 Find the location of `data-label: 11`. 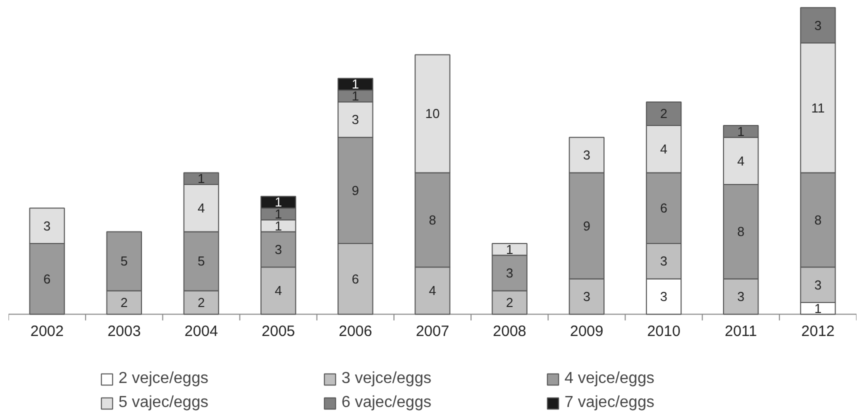

data-label: 11 is located at coordinates (818, 108).